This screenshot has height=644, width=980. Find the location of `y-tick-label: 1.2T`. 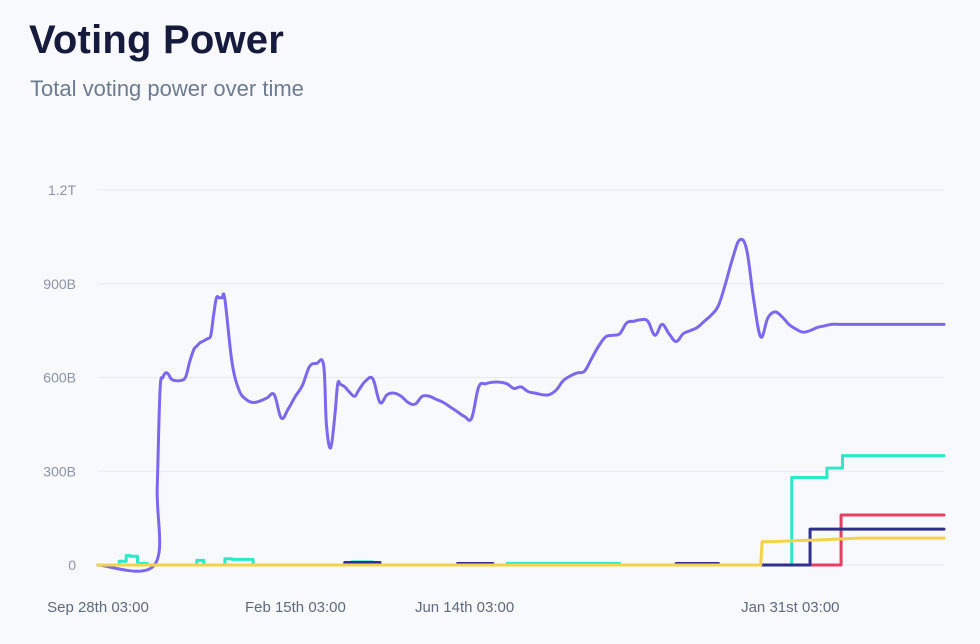

y-tick-label: 1.2T is located at coordinates (62, 190).